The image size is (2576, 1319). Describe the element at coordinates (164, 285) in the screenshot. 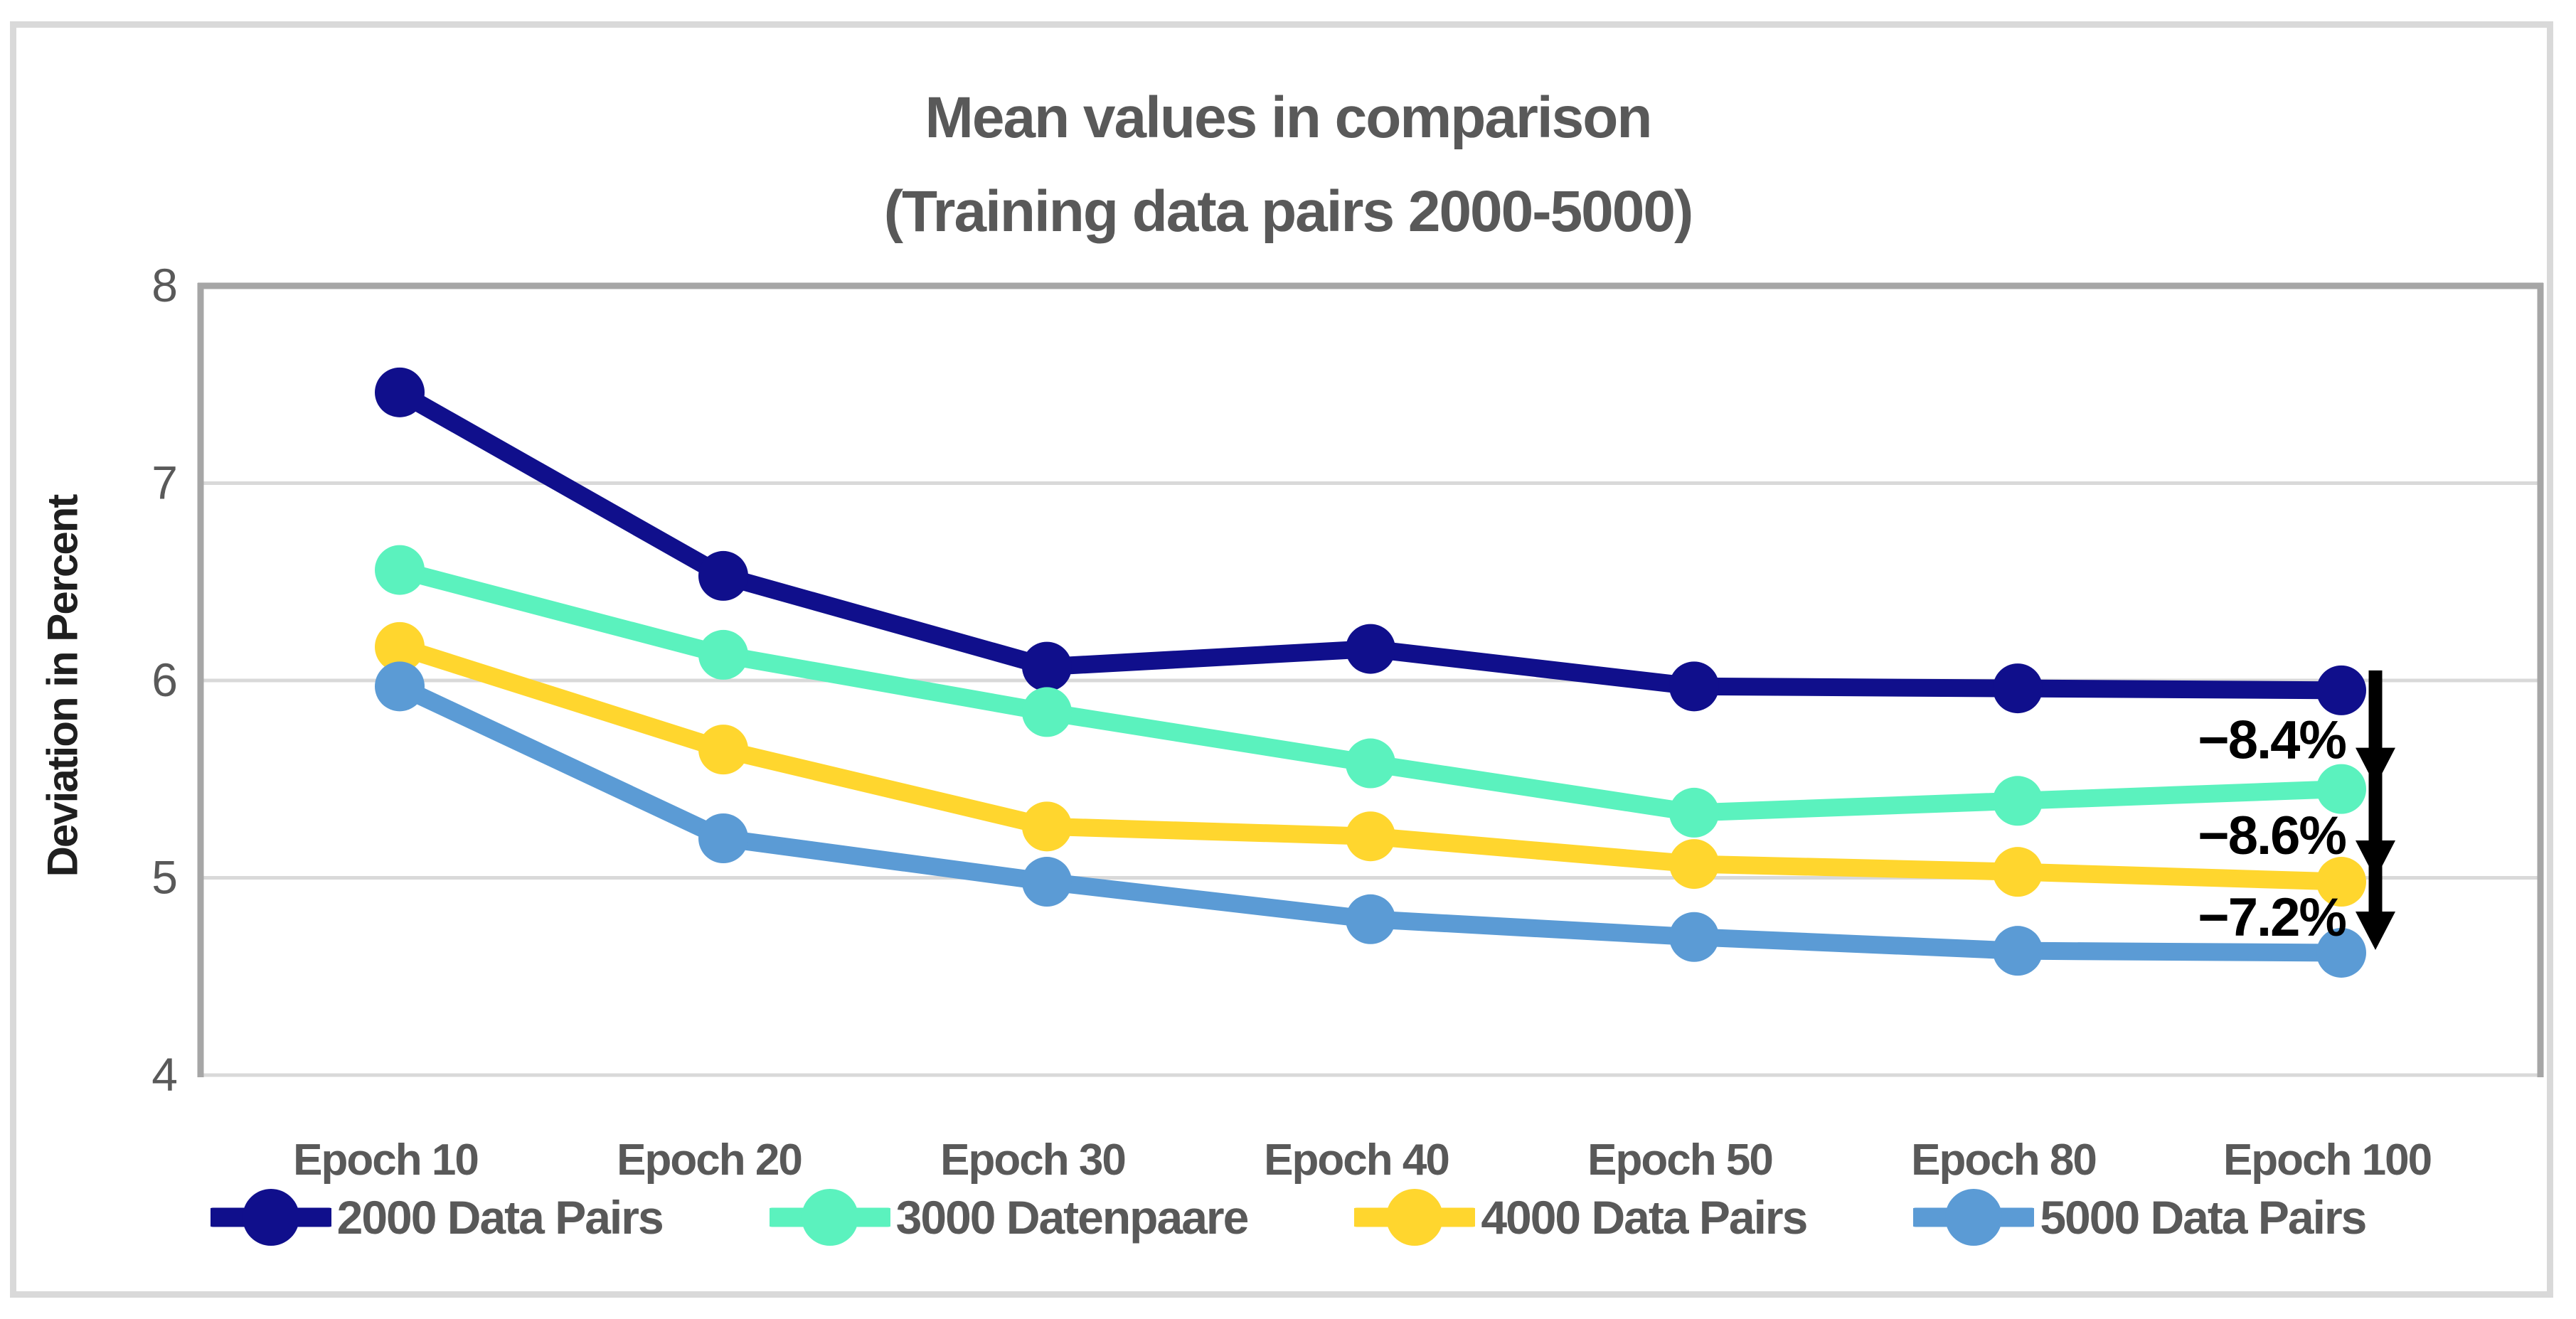

I see `y-tick-label: 8` at that location.